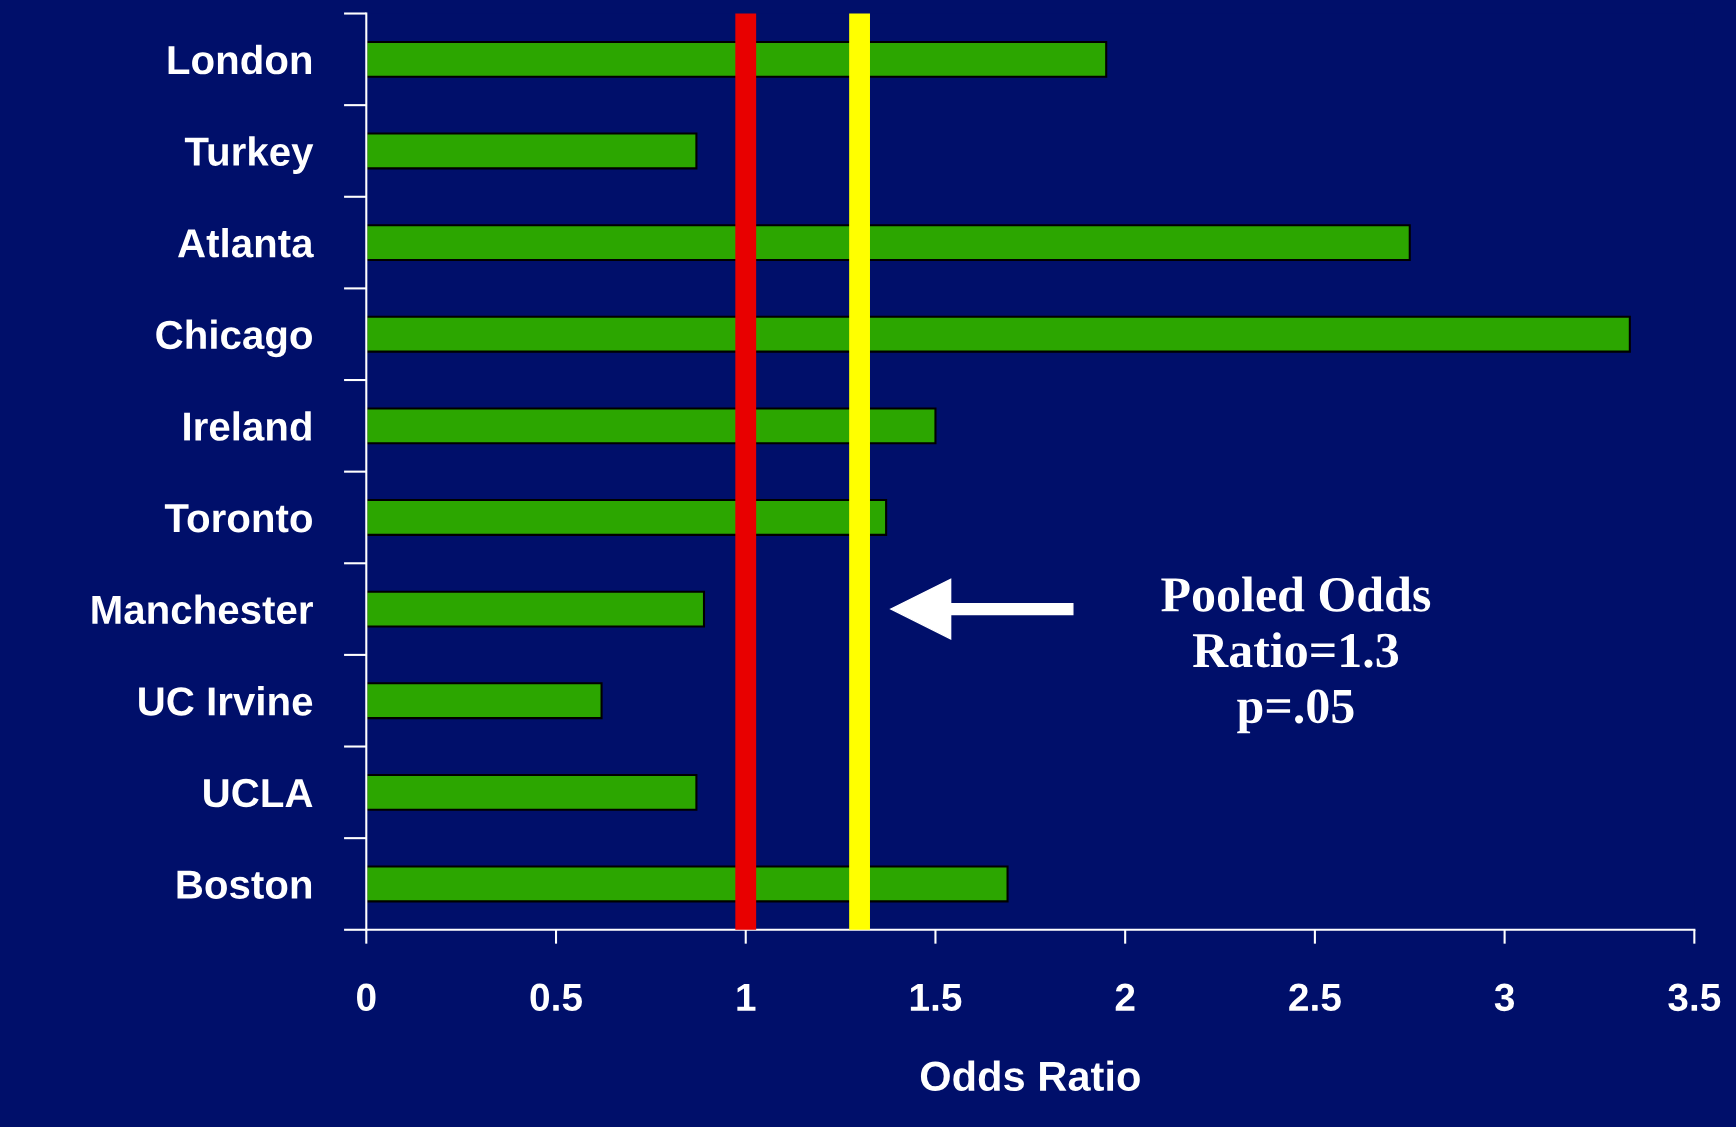 This screenshot has height=1127, width=1736. What do you see at coordinates (249, 155) in the screenshot?
I see `y-tick-label: Turkey` at bounding box center [249, 155].